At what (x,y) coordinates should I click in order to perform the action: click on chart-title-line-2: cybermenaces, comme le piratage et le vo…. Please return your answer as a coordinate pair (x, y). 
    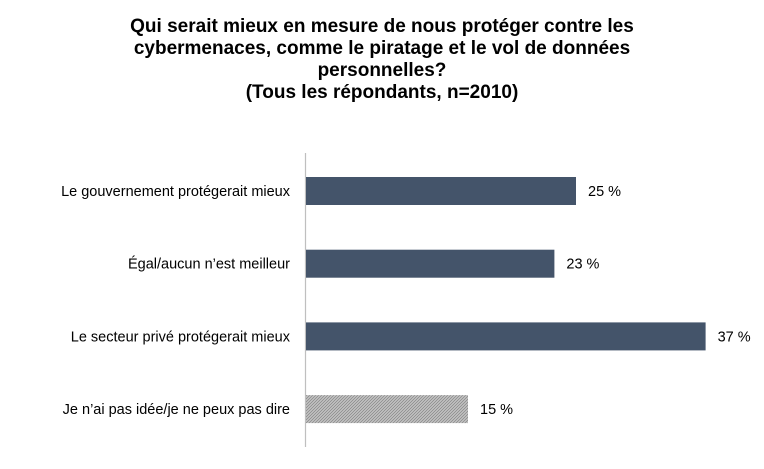
    Looking at the image, I should click on (382, 48).